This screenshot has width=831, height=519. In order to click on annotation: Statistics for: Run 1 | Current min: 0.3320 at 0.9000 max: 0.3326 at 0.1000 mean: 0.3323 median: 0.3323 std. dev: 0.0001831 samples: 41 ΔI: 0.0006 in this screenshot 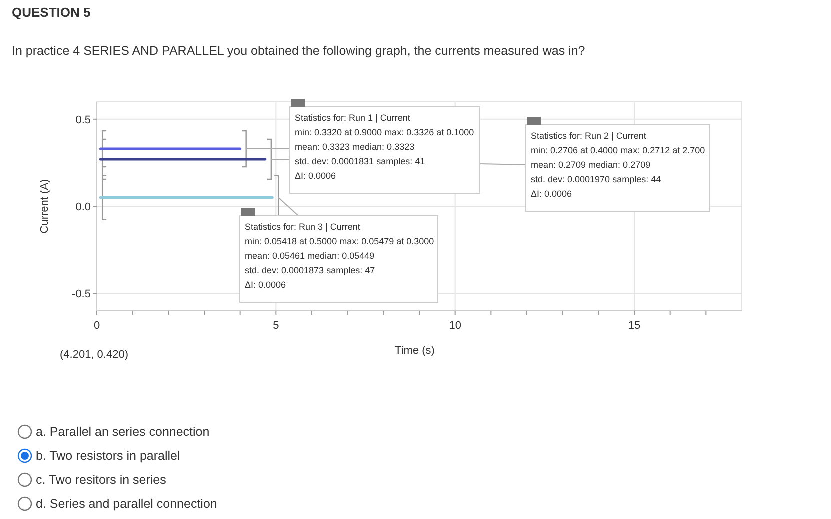, I will do `click(384, 147)`.